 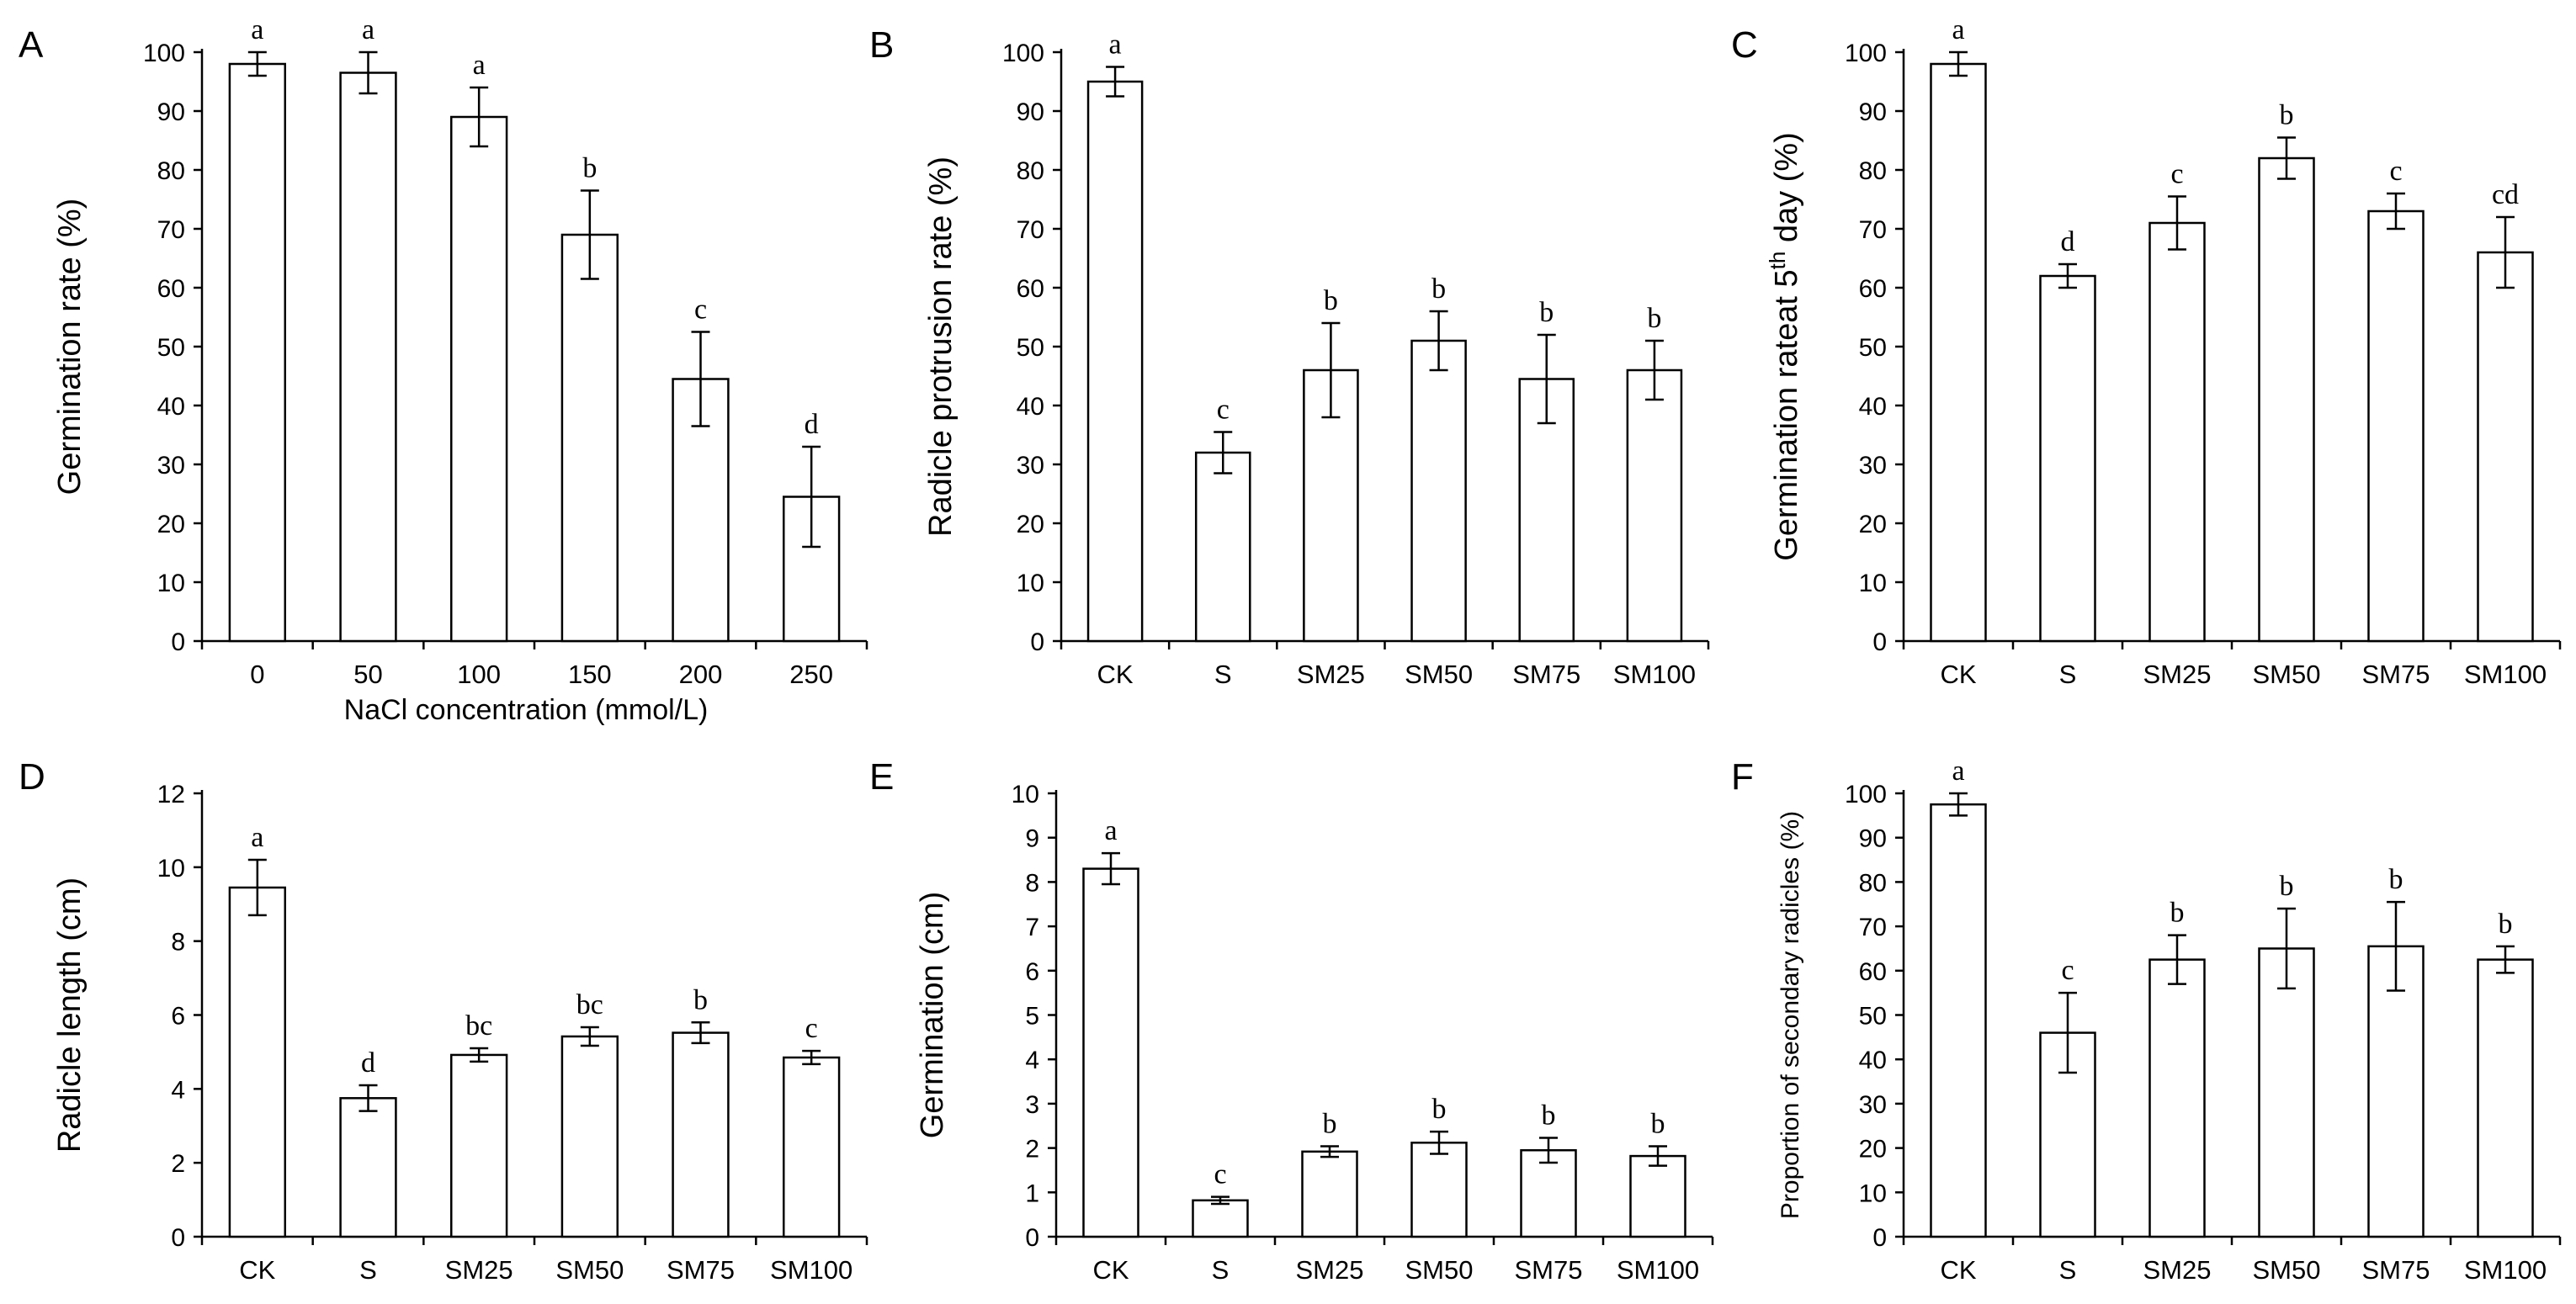 I want to click on x-tick-label-d-3: SM50, so click(x=590, y=1270).